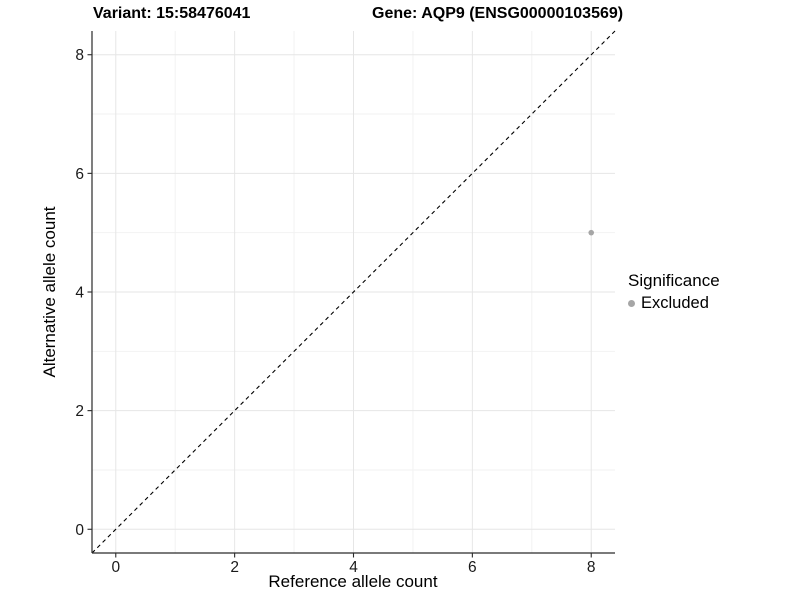 The width and height of the screenshot is (800, 600). I want to click on data-point, so click(591, 232).